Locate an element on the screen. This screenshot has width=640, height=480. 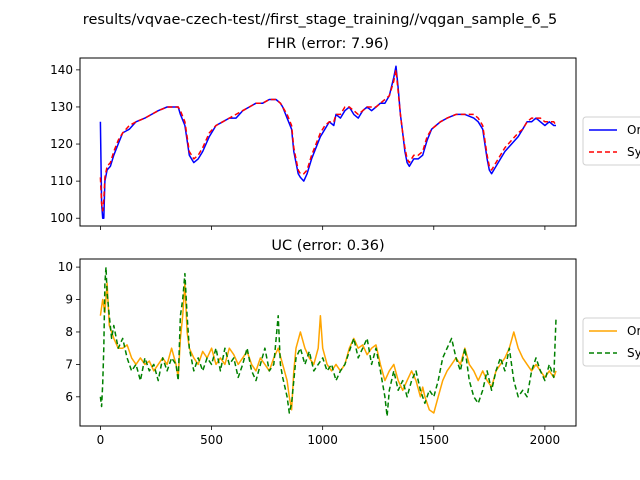
uc-ytick-label: 7 is located at coordinates (69, 364).